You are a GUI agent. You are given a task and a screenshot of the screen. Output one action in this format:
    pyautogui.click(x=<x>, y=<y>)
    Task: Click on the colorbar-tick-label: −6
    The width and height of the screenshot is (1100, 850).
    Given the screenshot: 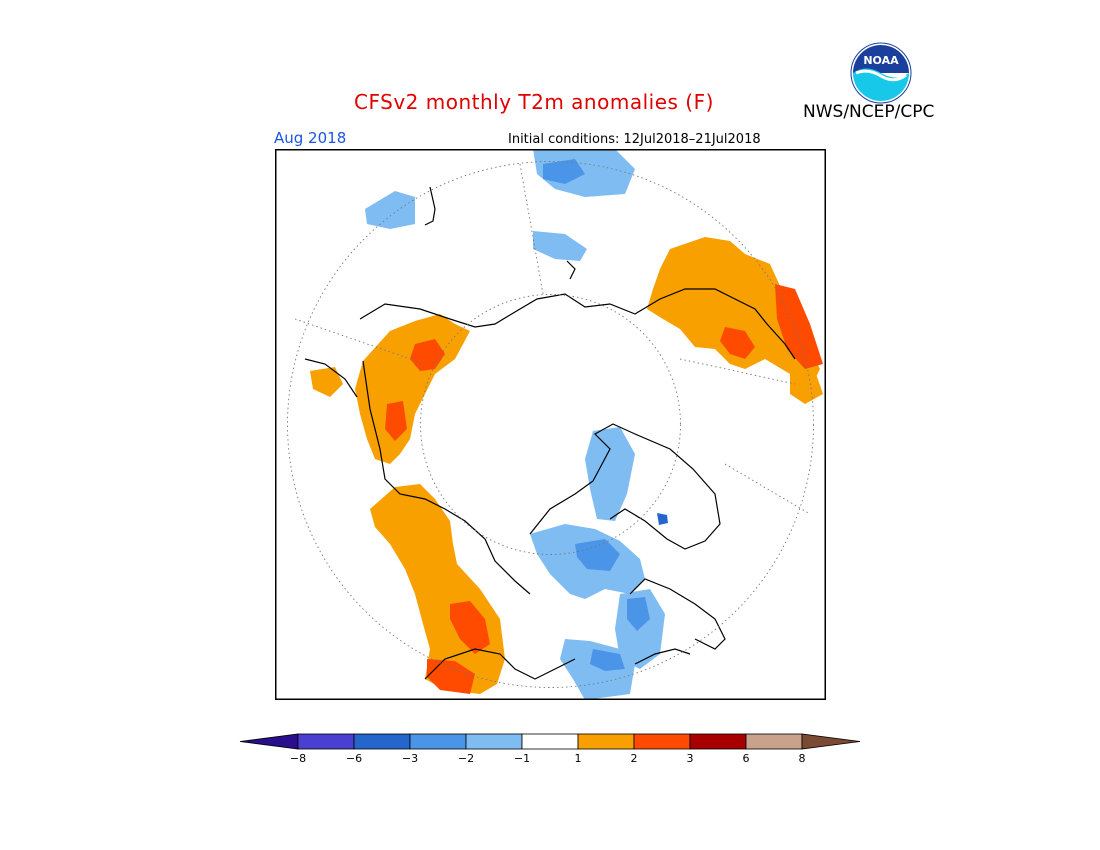 What is the action you would take?
    pyautogui.click(x=354, y=758)
    